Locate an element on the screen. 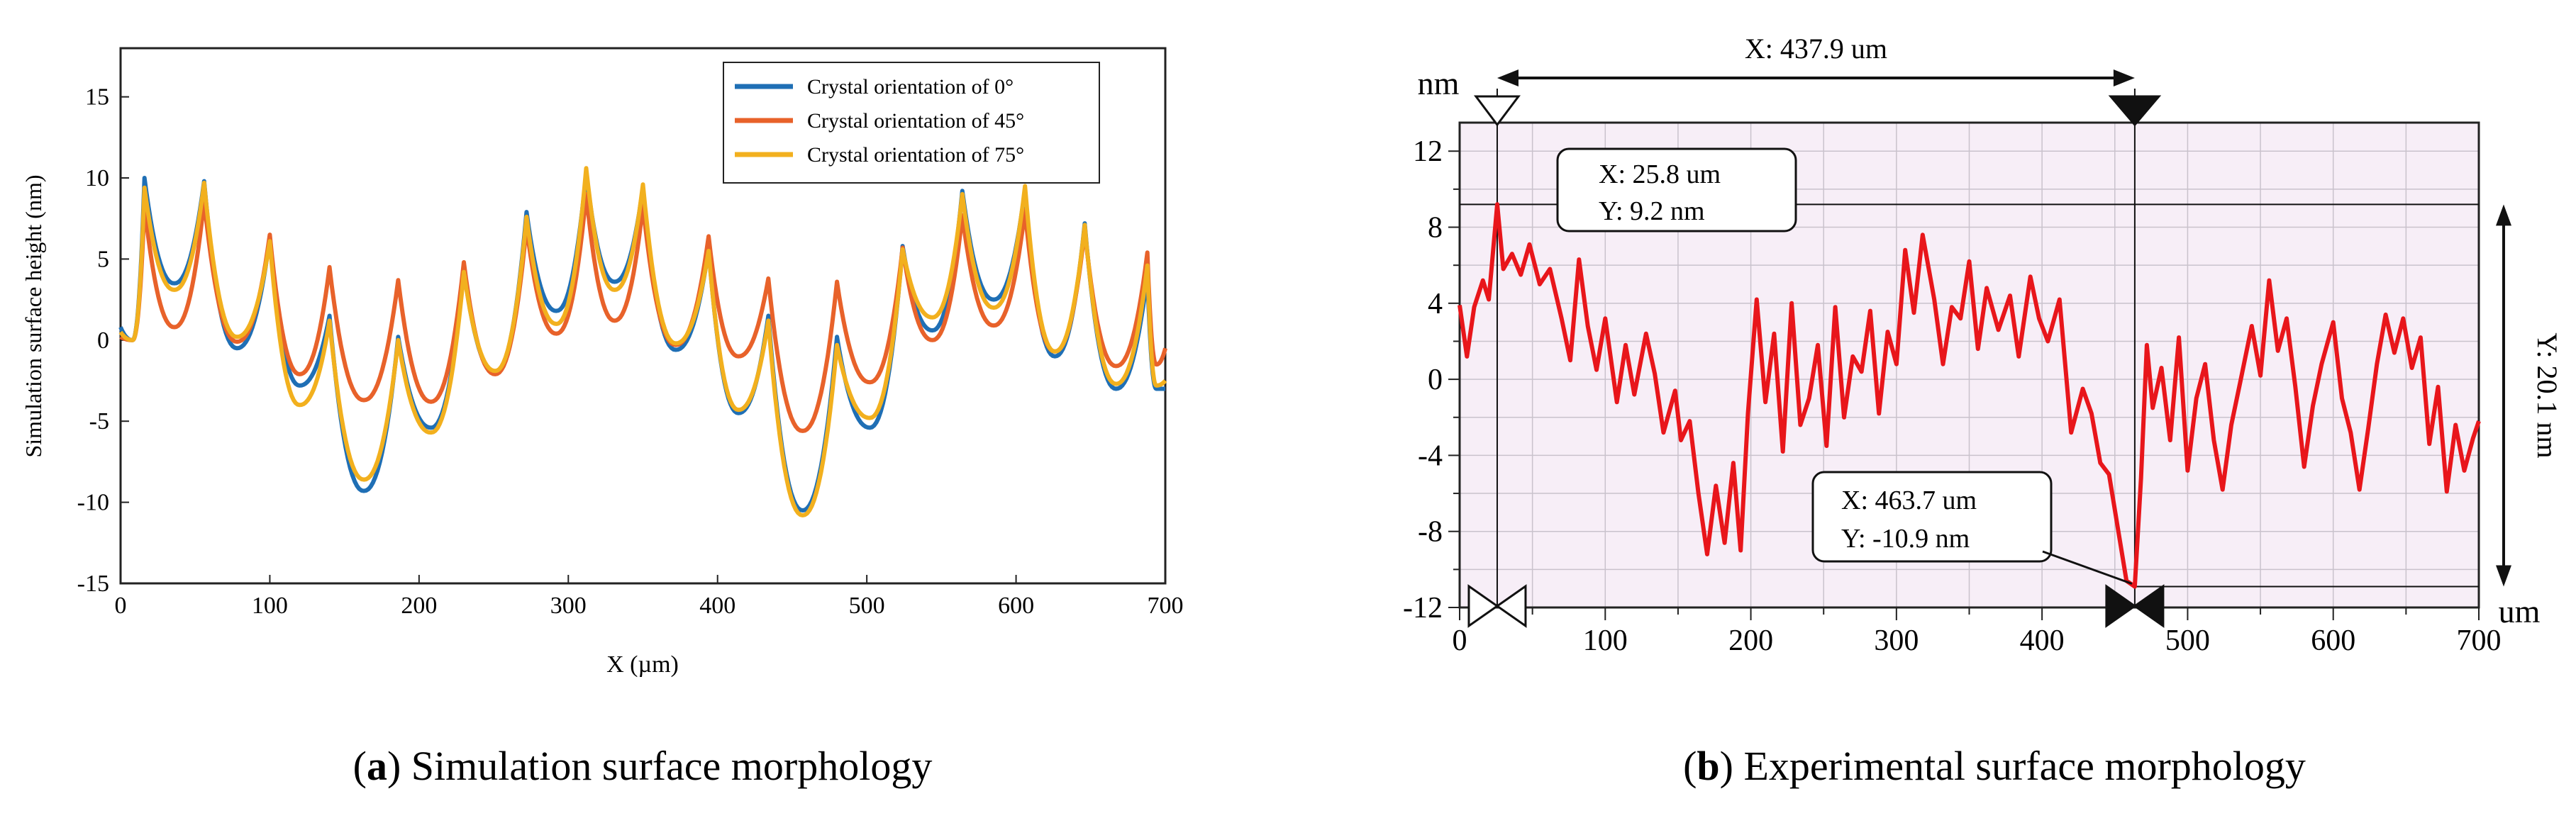  panel-a-x-tick-label: 400 is located at coordinates (717, 606).